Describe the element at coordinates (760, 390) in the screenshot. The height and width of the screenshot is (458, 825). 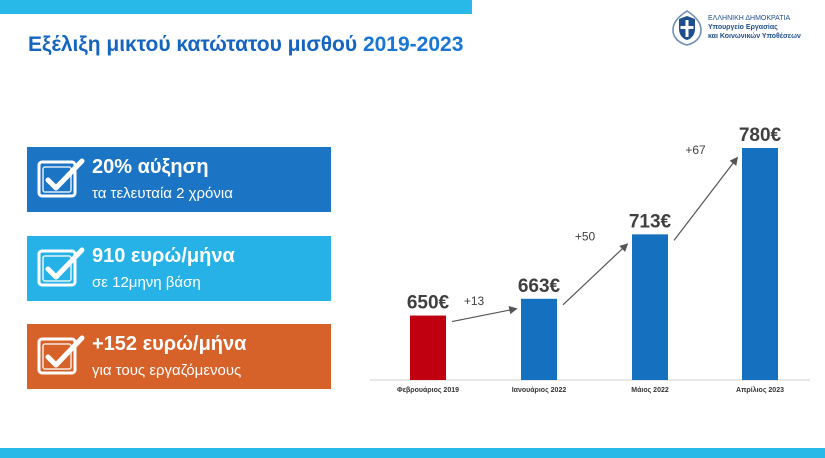
I see `x-tick-label-4: Απρίλιος 2023` at that location.